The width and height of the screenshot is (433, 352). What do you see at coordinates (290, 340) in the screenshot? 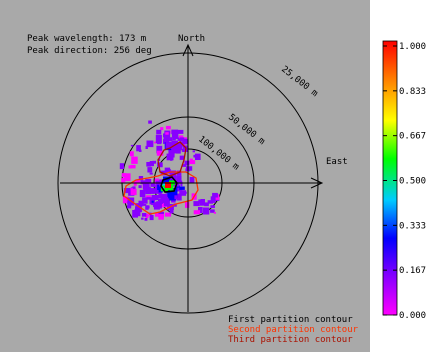
I see `legend-third-partition: Third partition contour` at bounding box center [290, 340].